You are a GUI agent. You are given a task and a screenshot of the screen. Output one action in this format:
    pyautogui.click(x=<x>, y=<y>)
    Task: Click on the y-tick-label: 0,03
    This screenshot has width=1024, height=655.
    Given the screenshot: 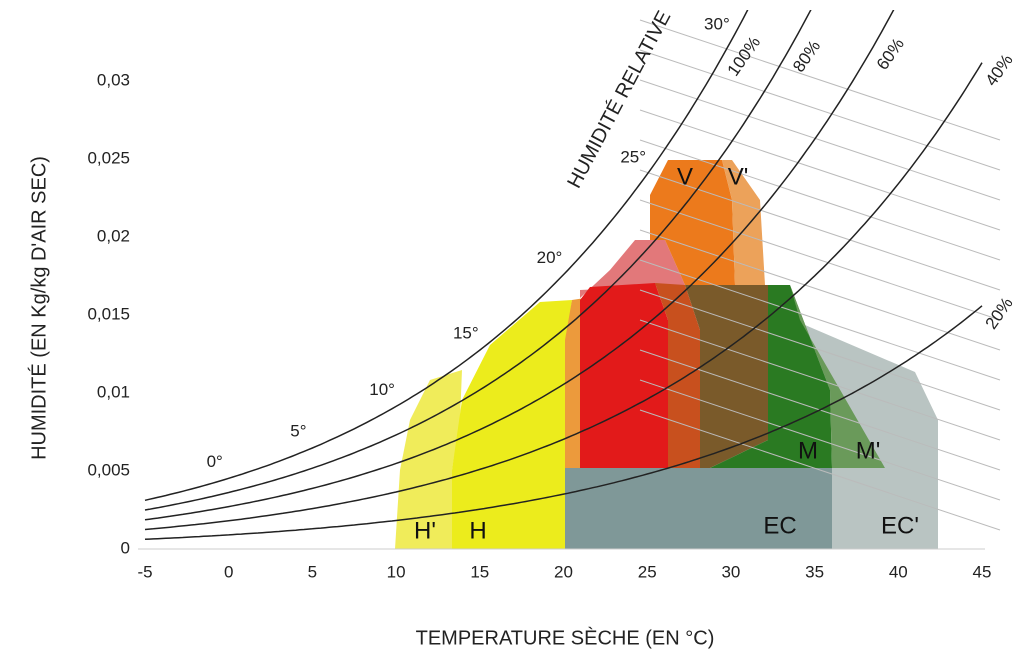 What is the action you would take?
    pyautogui.click(x=113, y=79)
    